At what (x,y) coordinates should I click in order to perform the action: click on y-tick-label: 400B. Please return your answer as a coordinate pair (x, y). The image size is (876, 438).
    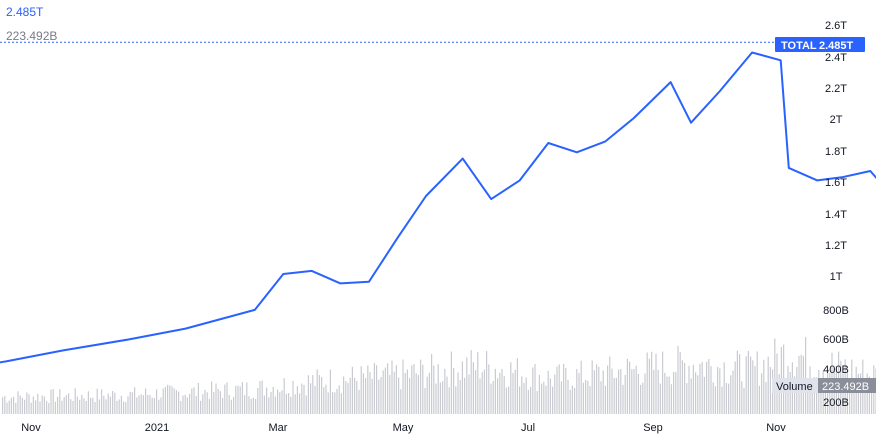
    Looking at the image, I should click on (836, 370).